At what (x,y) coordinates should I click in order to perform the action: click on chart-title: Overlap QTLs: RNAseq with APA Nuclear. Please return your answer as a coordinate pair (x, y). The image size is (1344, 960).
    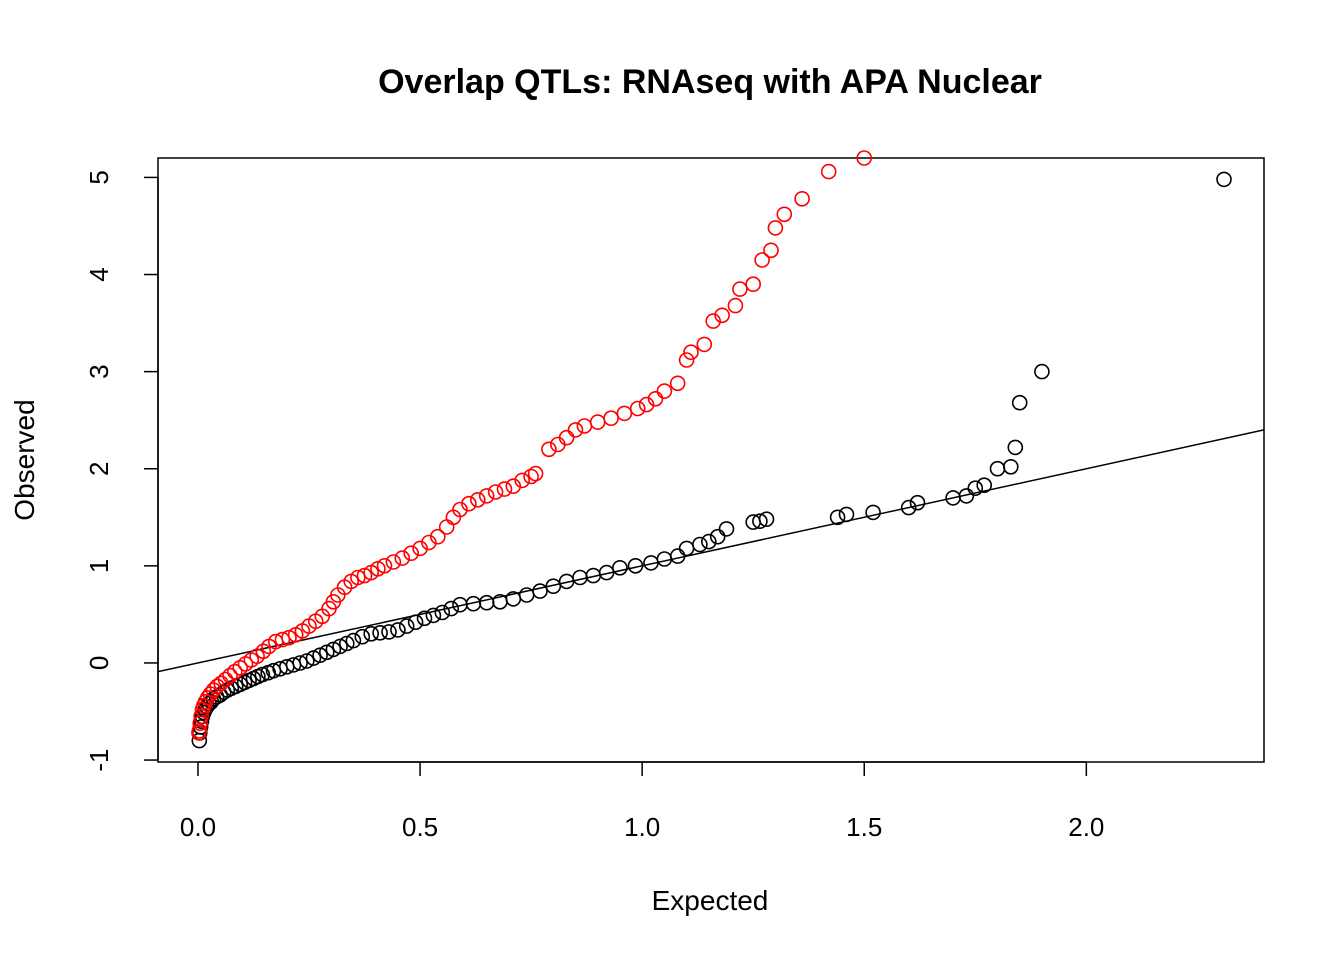
    Looking at the image, I should click on (710, 82).